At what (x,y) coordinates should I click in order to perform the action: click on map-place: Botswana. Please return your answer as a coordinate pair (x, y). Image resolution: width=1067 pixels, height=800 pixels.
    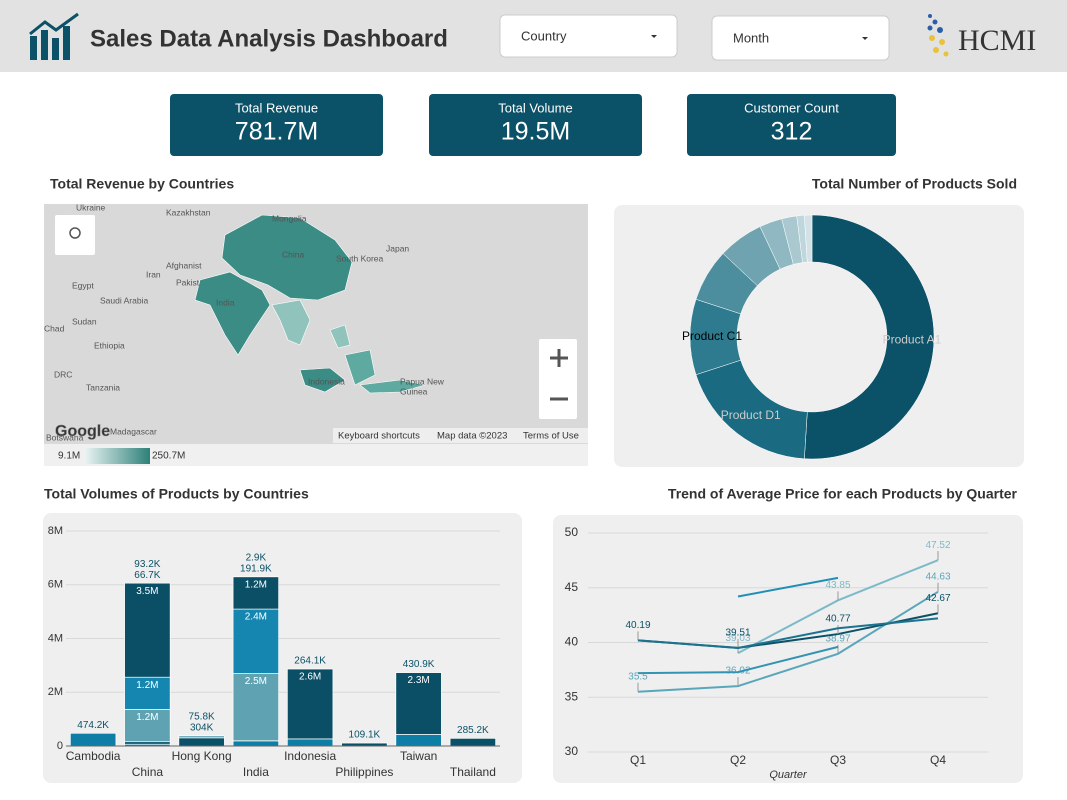
    Looking at the image, I should click on (65, 437).